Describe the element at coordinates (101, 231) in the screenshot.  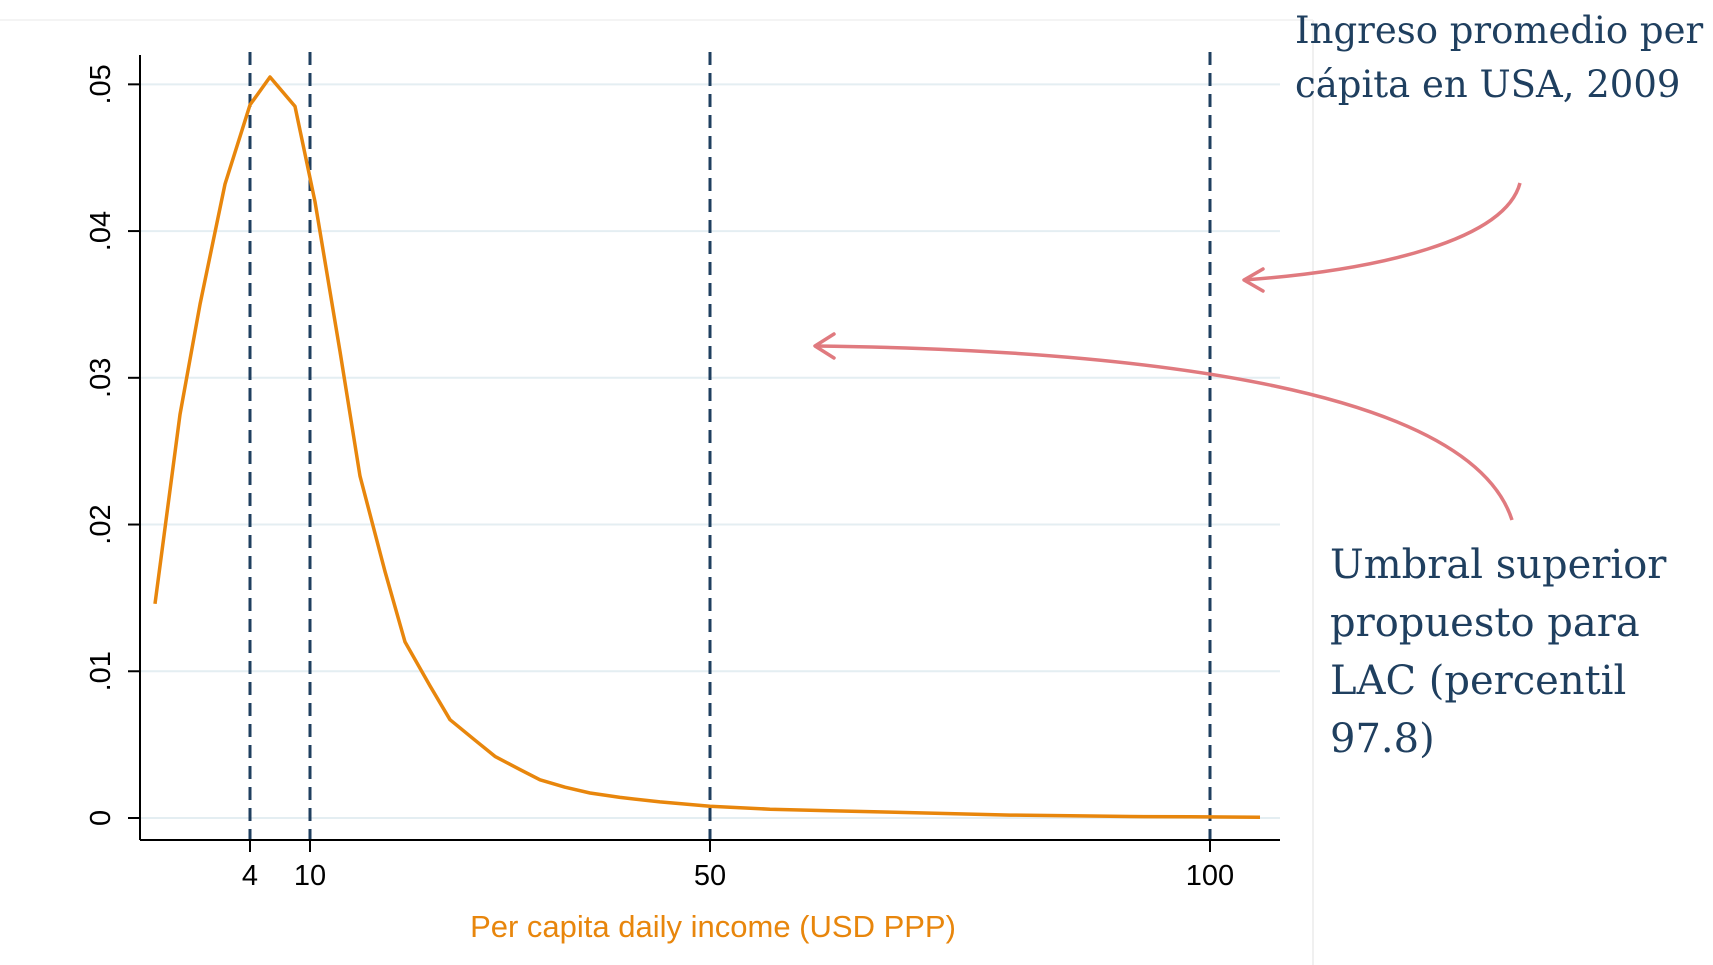
I see `y-tick-label: .04` at that location.